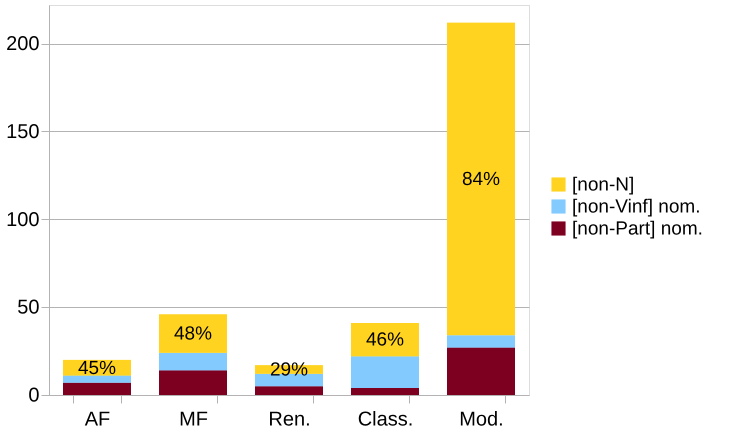  Describe the element at coordinates (97, 368) in the screenshot. I see `annotation: 45%` at that location.